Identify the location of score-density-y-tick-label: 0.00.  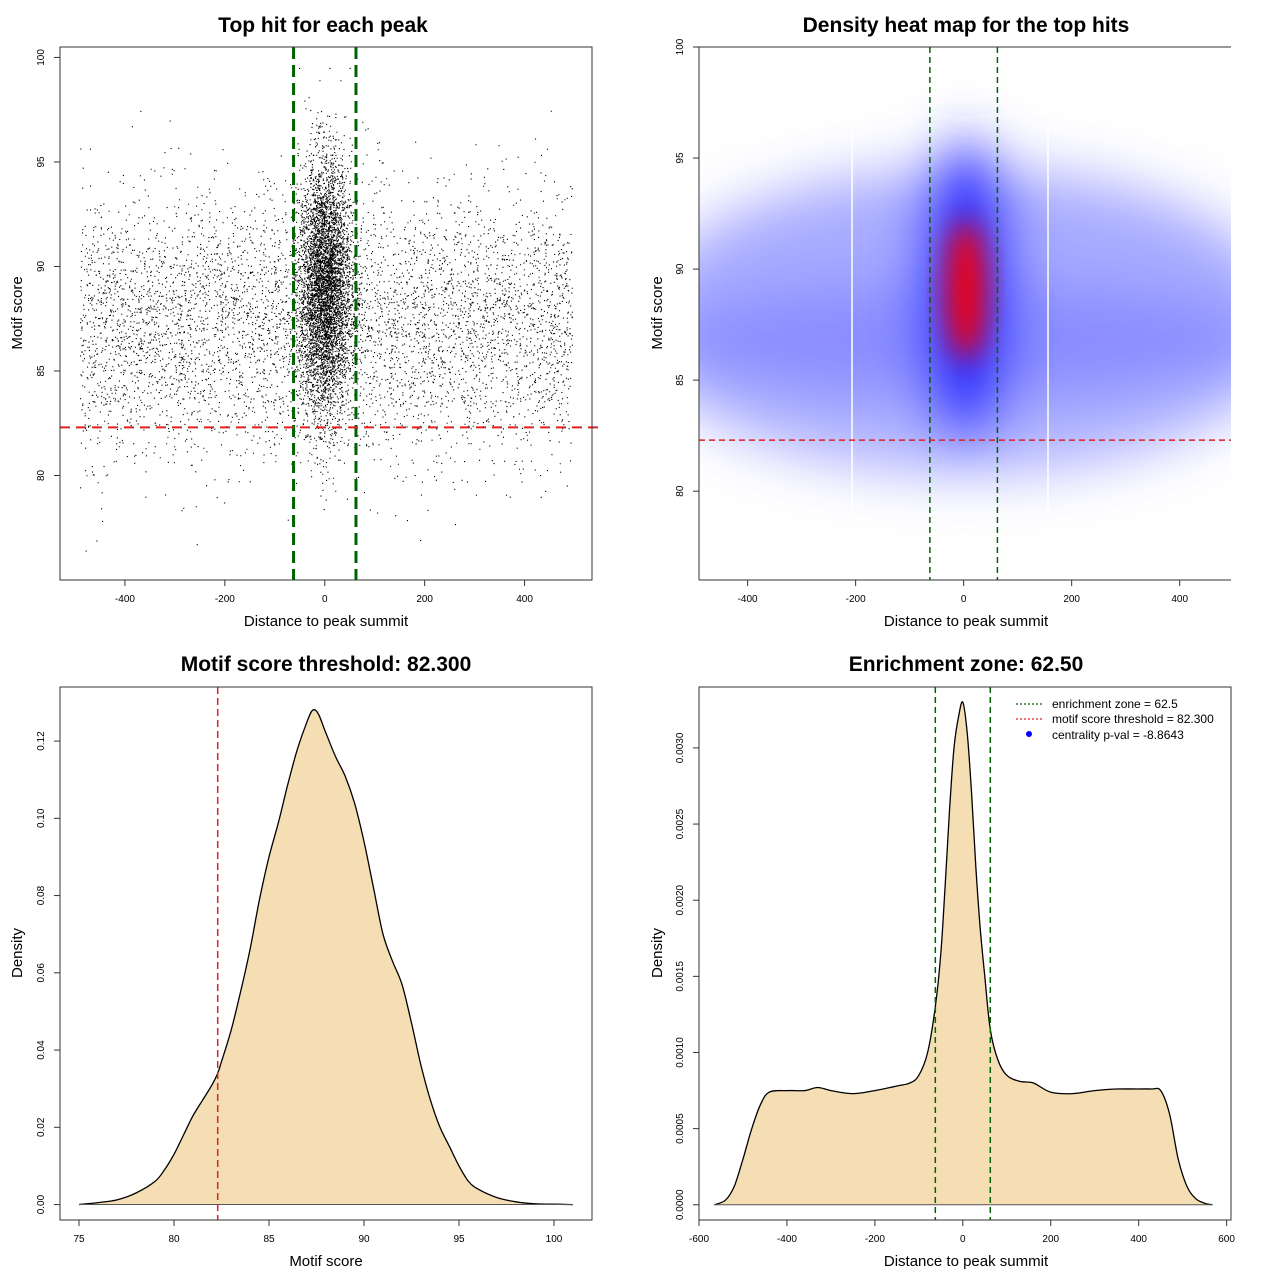
(41, 1204).